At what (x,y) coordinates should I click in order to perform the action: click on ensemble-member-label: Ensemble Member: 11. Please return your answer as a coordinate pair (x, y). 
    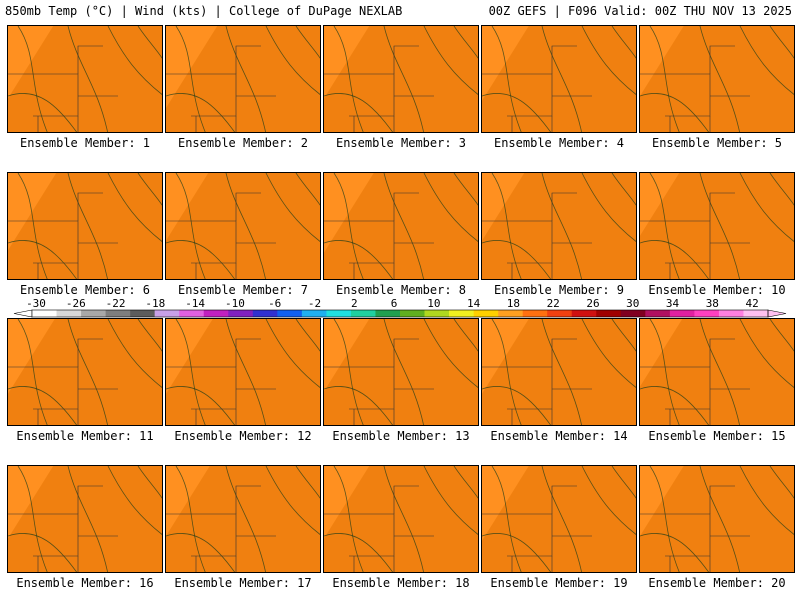
    Looking at the image, I should click on (85, 436).